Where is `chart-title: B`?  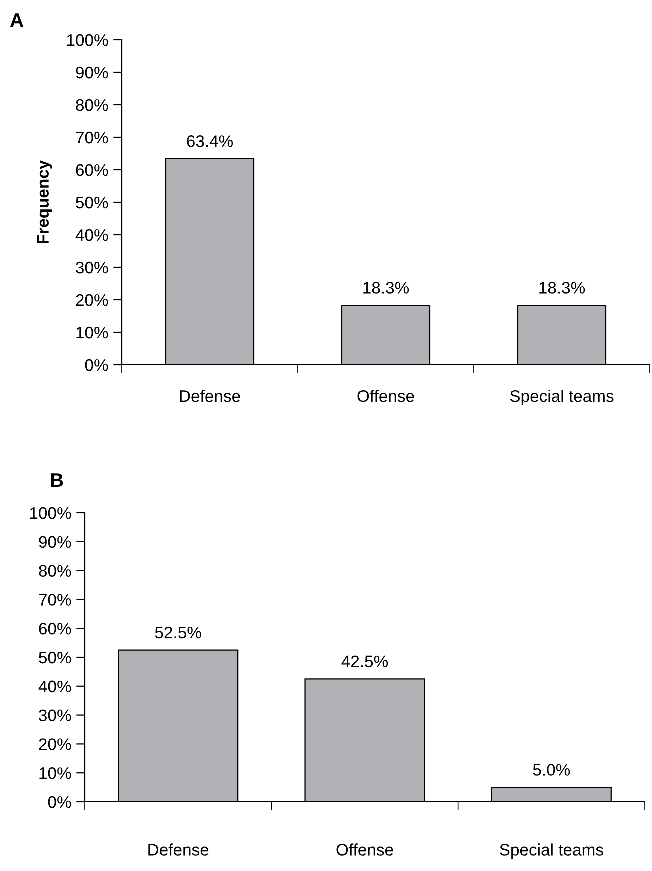 chart-title: B is located at coordinates (57, 481).